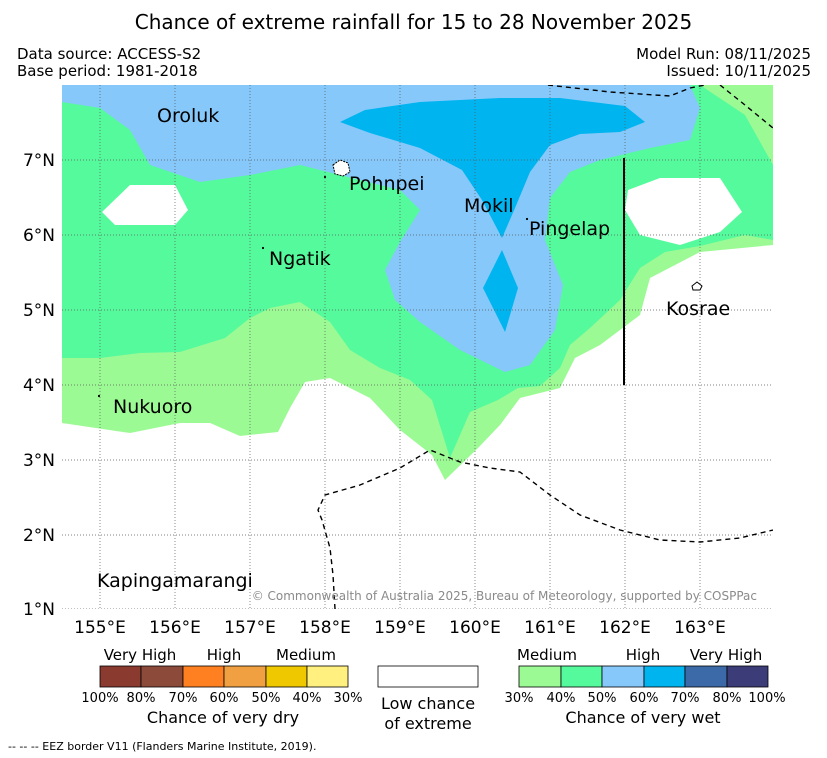  What do you see at coordinates (685, 698) in the screenshot?
I see `wet-pct-70: 70%` at bounding box center [685, 698].